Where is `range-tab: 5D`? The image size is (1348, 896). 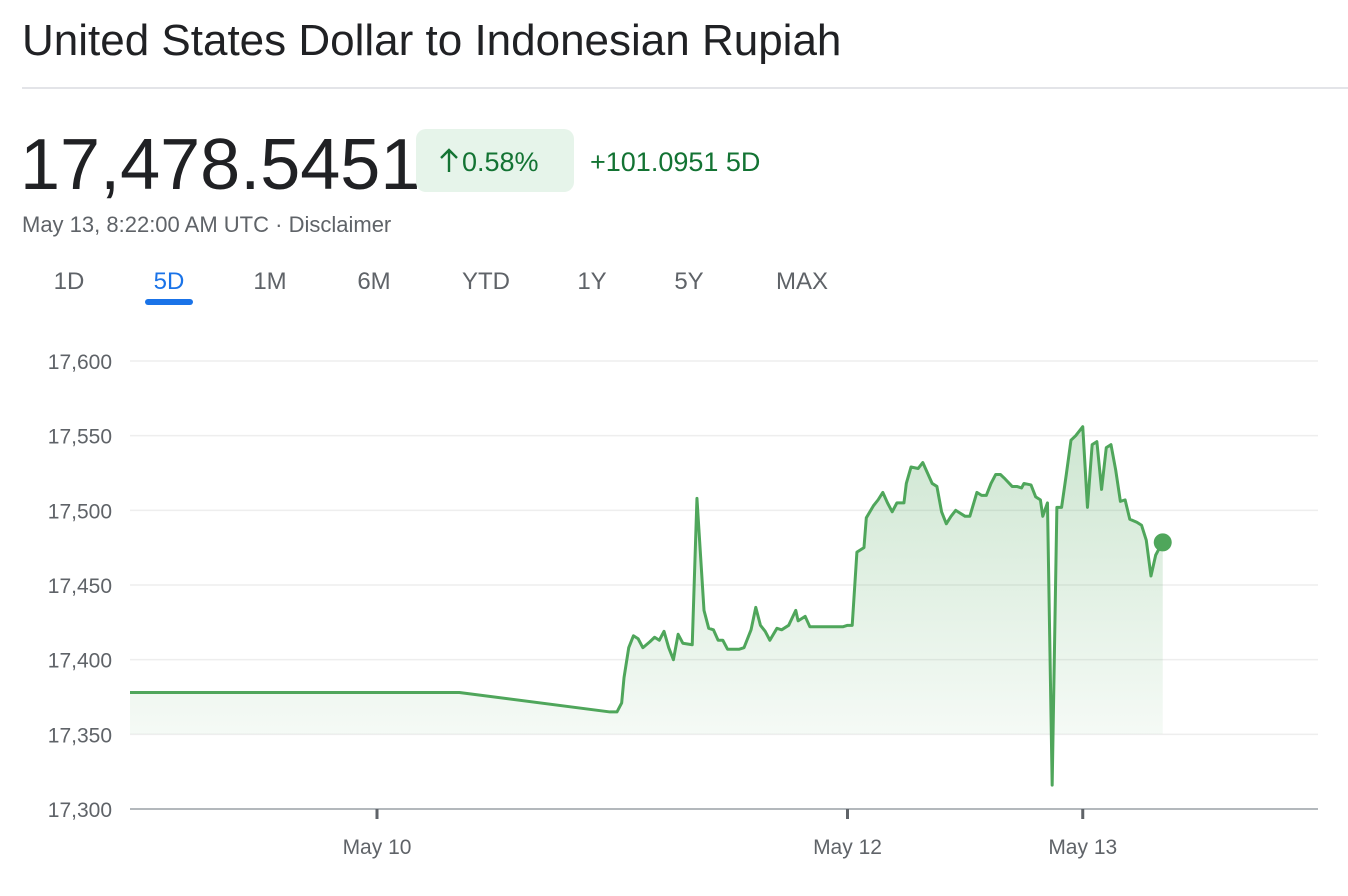
range-tab: 5D is located at coordinates (169, 281).